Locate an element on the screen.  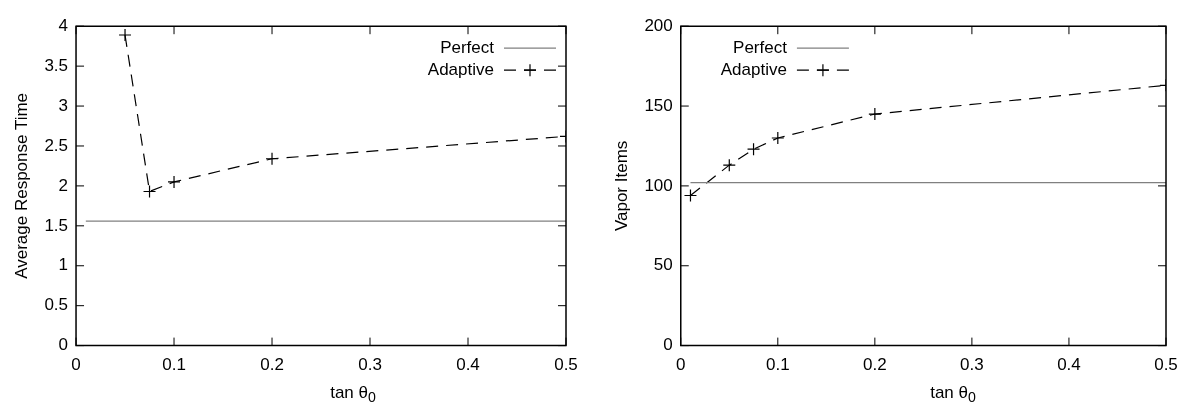
y-tick-label: 2.5 is located at coordinates (56, 145).